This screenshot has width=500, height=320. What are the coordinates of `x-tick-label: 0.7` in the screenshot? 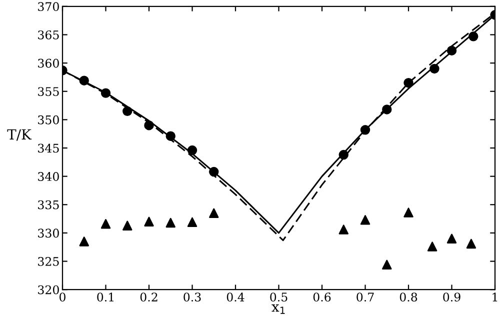 It's located at (365, 297).